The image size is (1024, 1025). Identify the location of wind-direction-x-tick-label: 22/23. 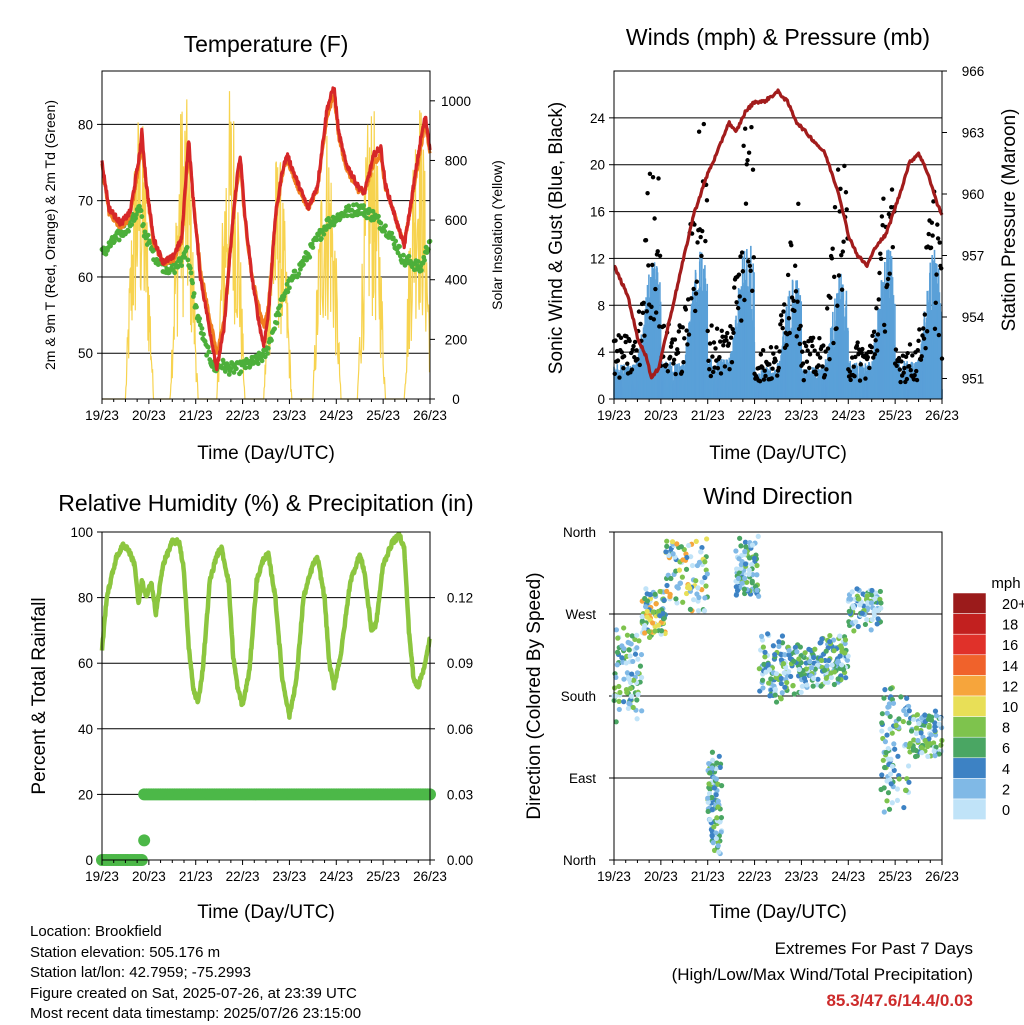
(755, 876).